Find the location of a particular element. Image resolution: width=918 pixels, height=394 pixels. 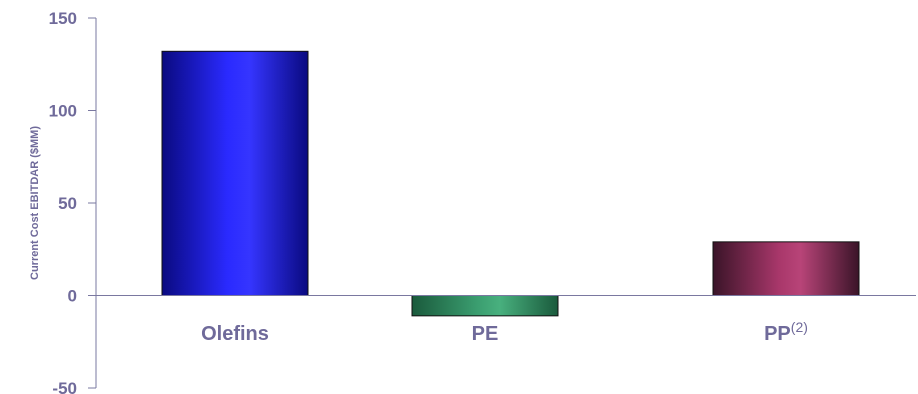

category-label-pp: PP(2) is located at coordinates (786, 332).